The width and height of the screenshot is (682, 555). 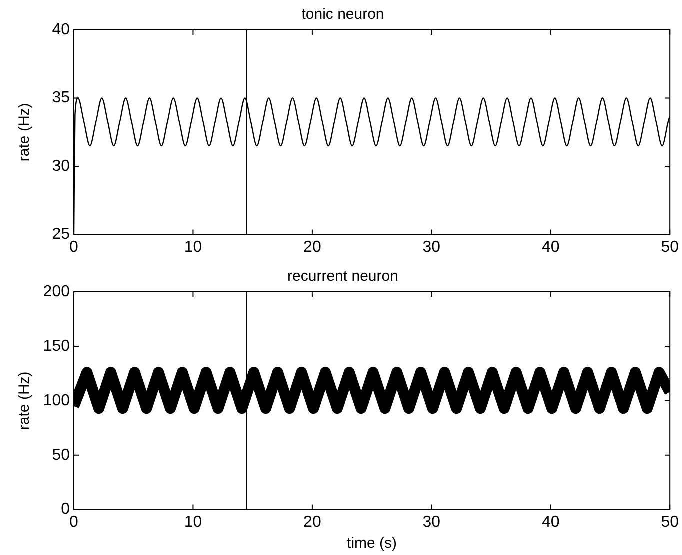 What do you see at coordinates (343, 15) in the screenshot?
I see `chart-title: tonic neuron` at bounding box center [343, 15].